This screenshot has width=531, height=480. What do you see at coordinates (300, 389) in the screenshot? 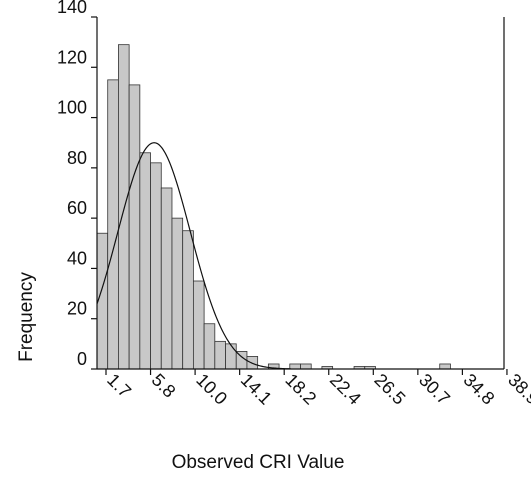
I see `x-tick-label: 18.2` at bounding box center [300, 389].